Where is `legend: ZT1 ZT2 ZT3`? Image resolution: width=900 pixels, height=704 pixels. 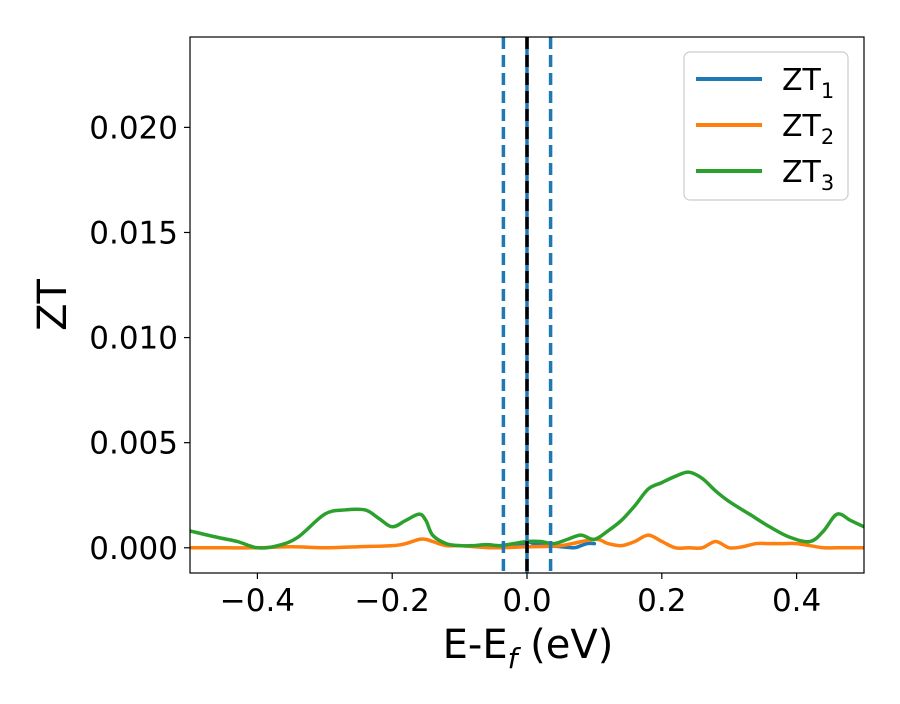 legend: ZT1 ZT2 ZT3 is located at coordinates (766, 126).